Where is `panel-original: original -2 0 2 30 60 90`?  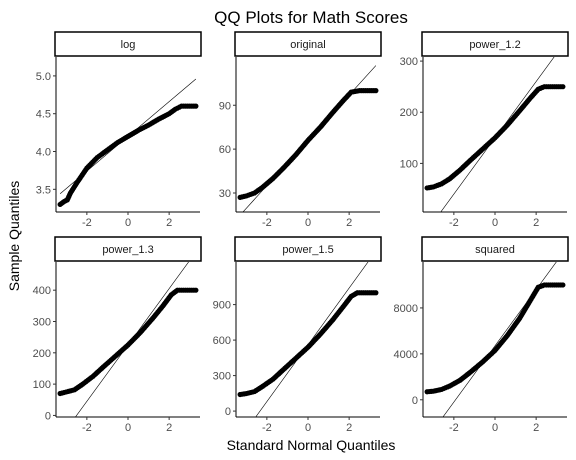 panel-original: original -2 0 2 30 60 90 is located at coordinates (300, 130).